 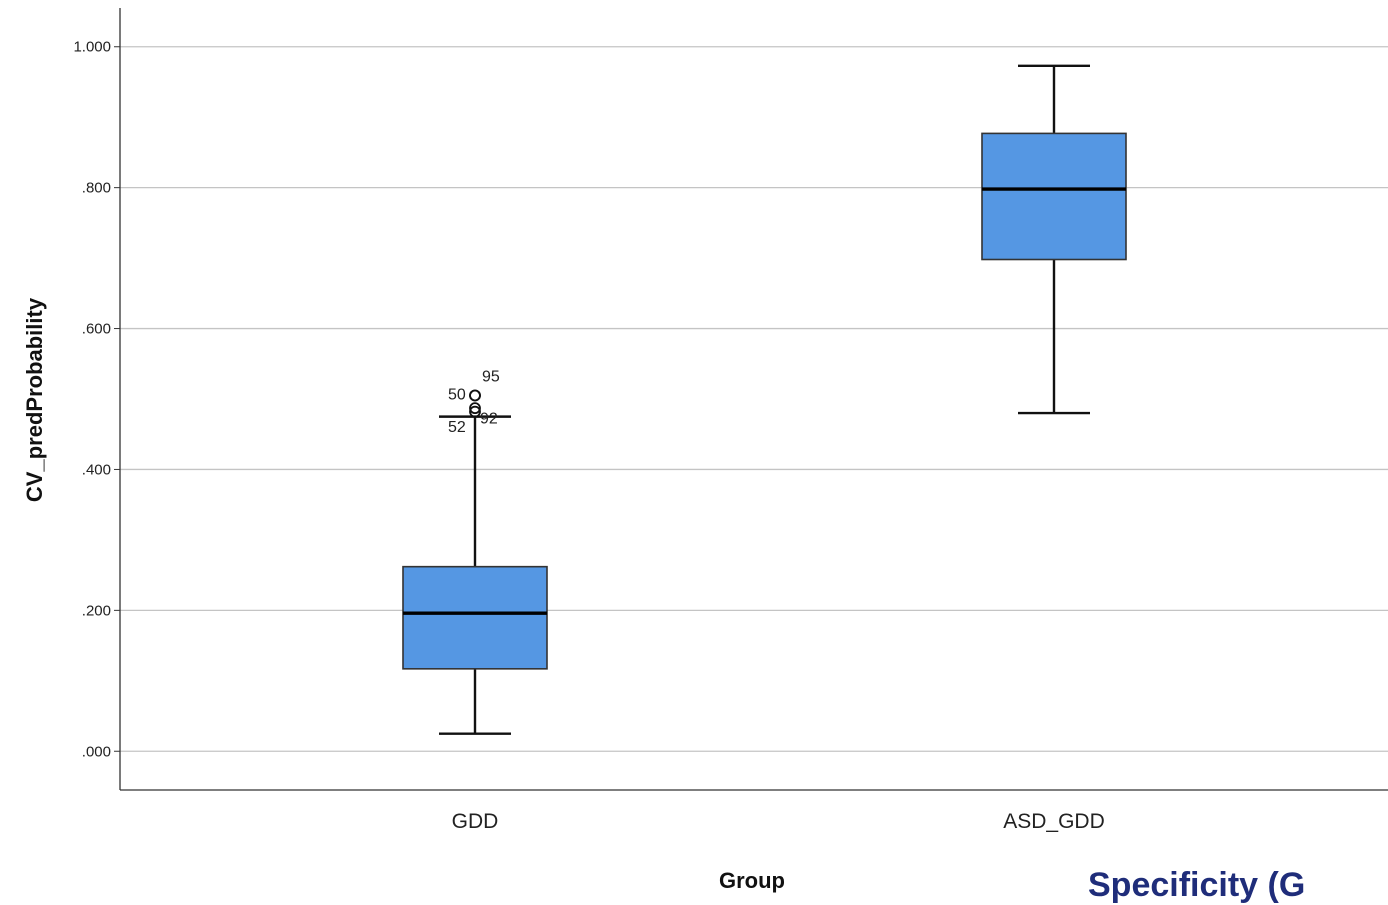 I want to click on y-tick-label: .800, so click(x=96, y=188).